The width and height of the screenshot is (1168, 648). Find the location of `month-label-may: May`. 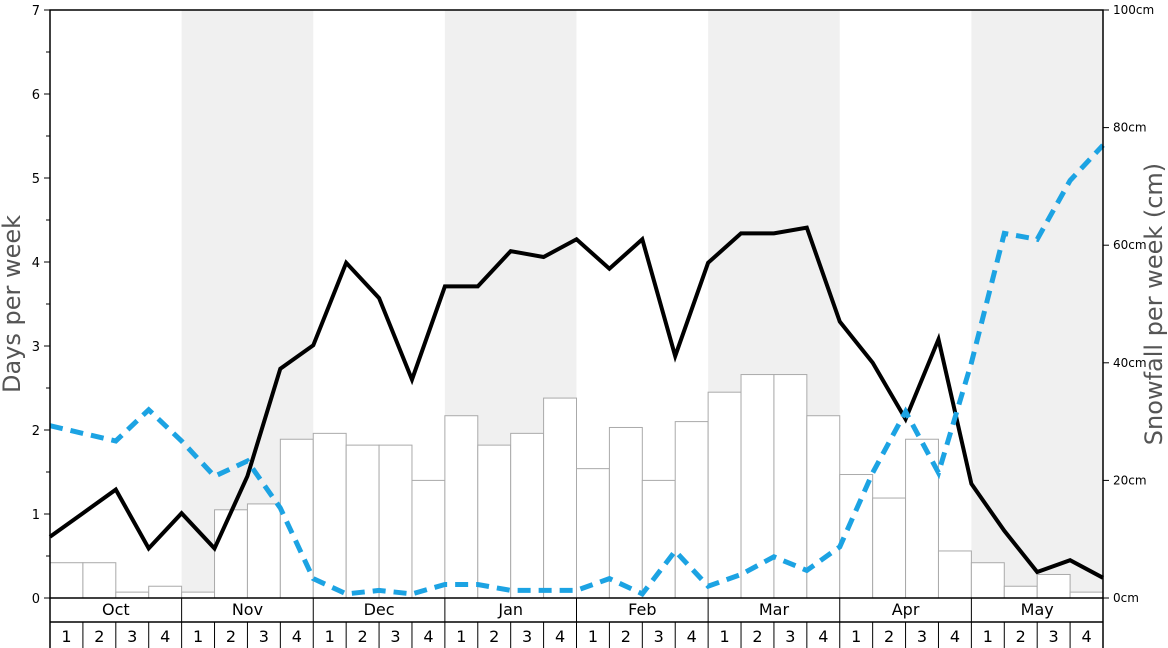

month-label-may: May is located at coordinates (1037, 609).